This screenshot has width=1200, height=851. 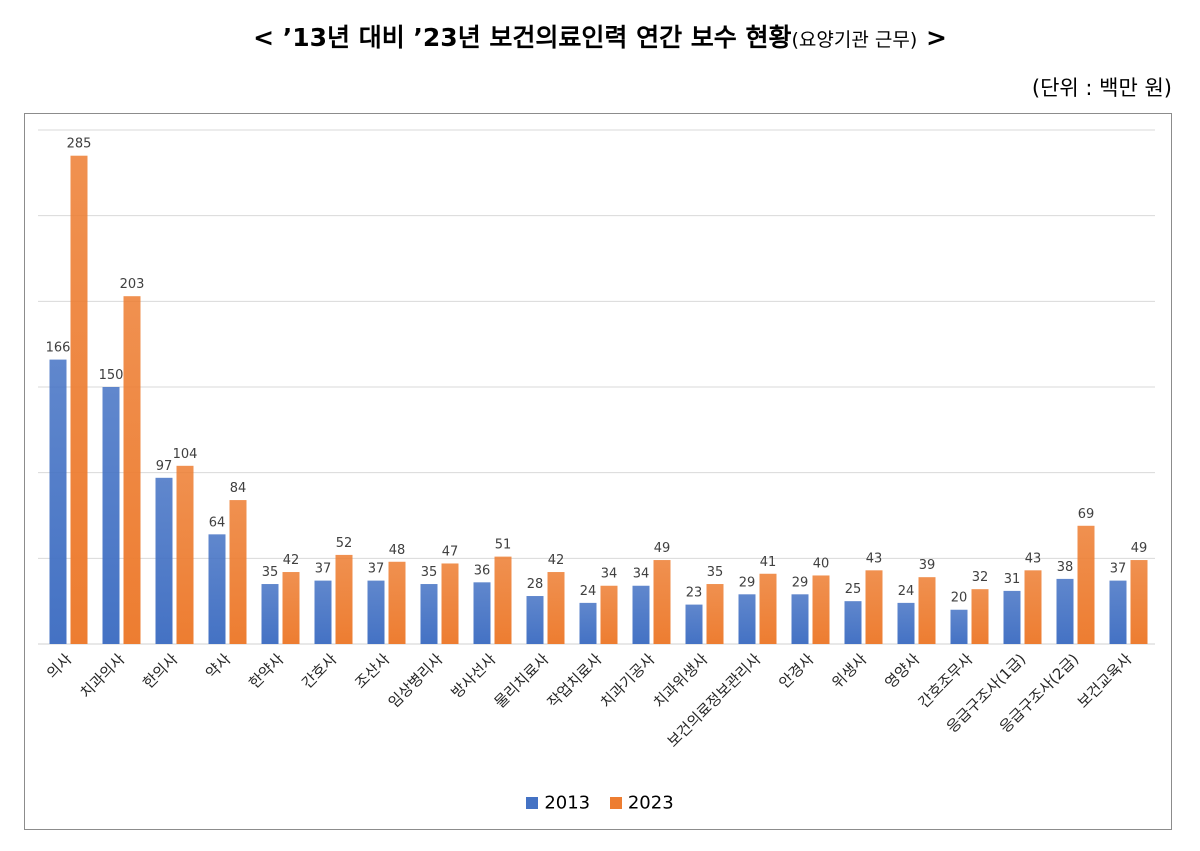 What do you see at coordinates (111, 375) in the screenshot?
I see `data-label-2013: 150` at bounding box center [111, 375].